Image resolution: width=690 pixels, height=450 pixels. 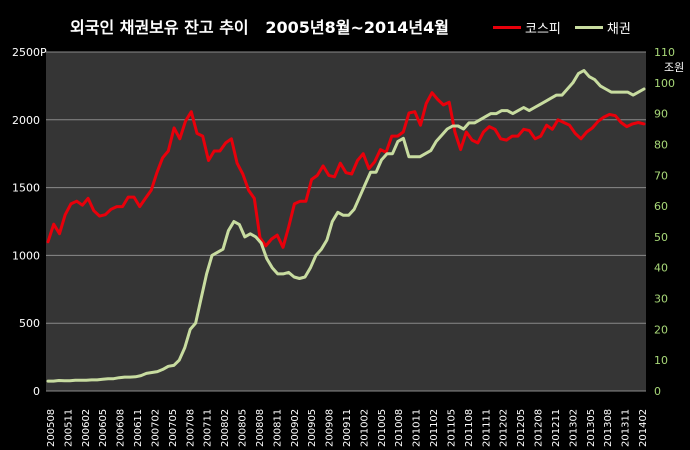 I want to click on right-tick-label-10: 100, so click(x=664, y=83).